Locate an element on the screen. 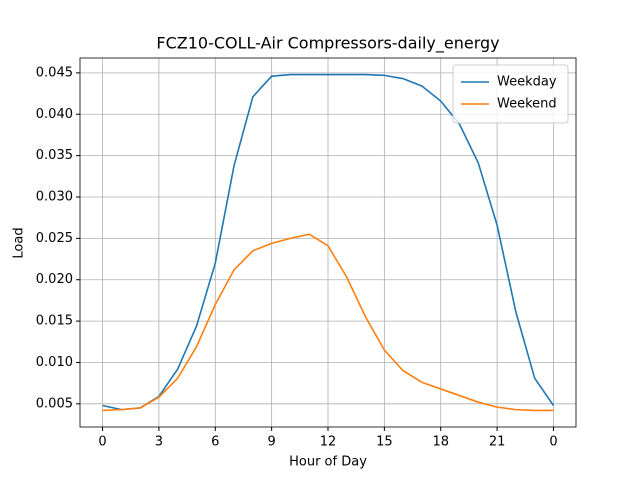 Image resolution: width=640 pixels, height=480 pixels. y-tick-label: 0.005 is located at coordinates (54, 403).